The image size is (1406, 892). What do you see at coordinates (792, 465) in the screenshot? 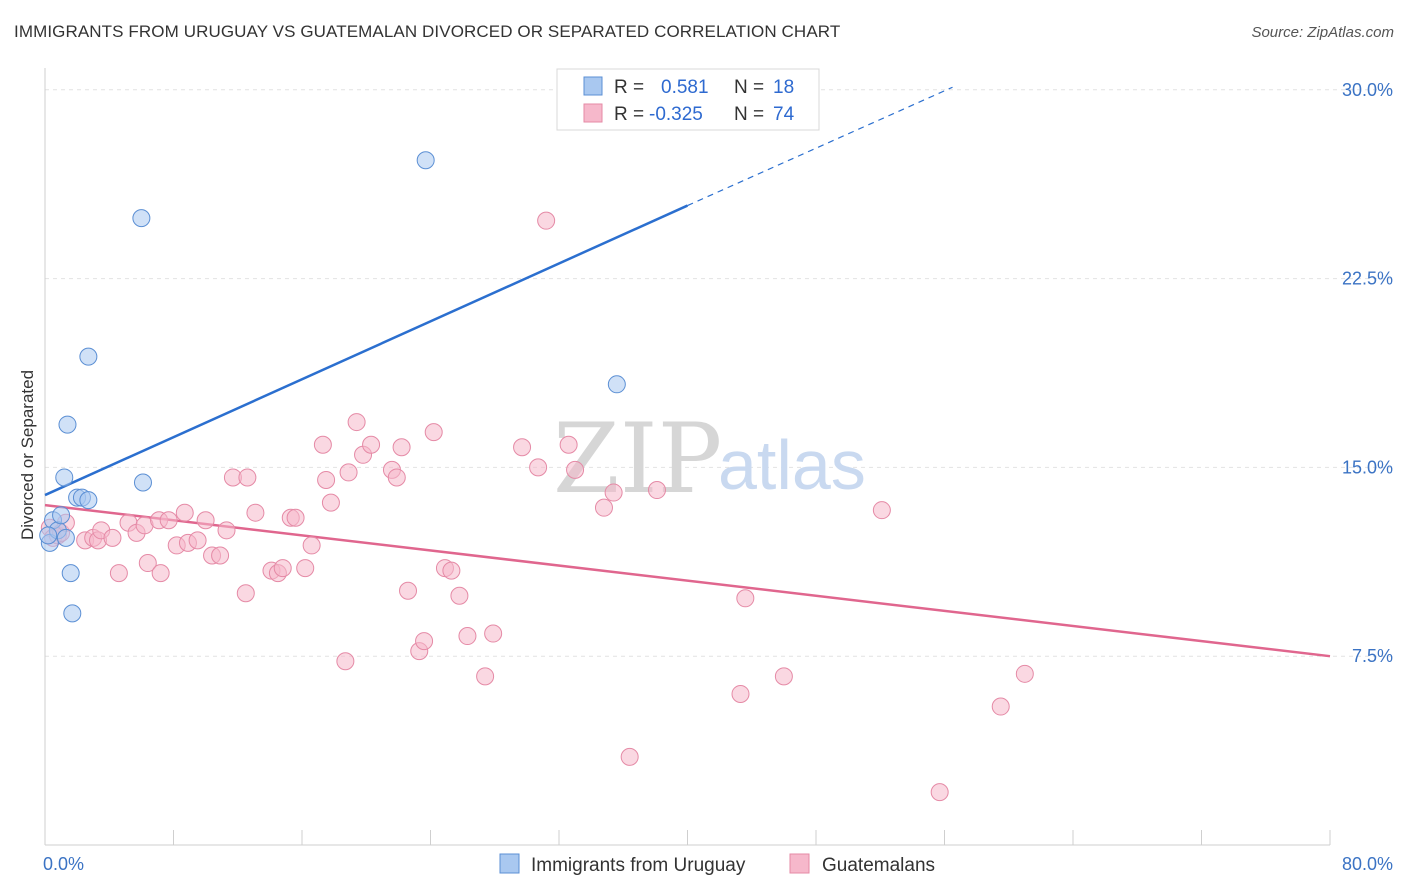
I see `watermark-atlas: atlas` at bounding box center [792, 465].